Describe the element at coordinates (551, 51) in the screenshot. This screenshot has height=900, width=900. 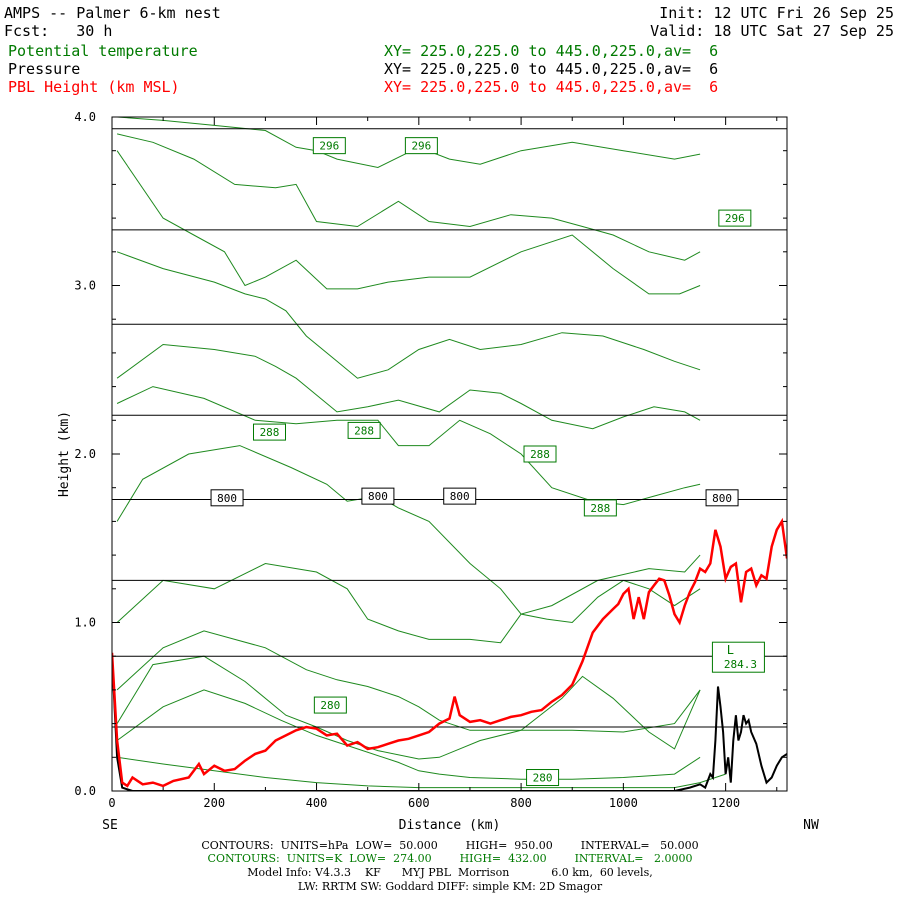
I see `field-xy-theta: XY= 225.0,225.0 to 445.0,225.0,av= 6` at that location.